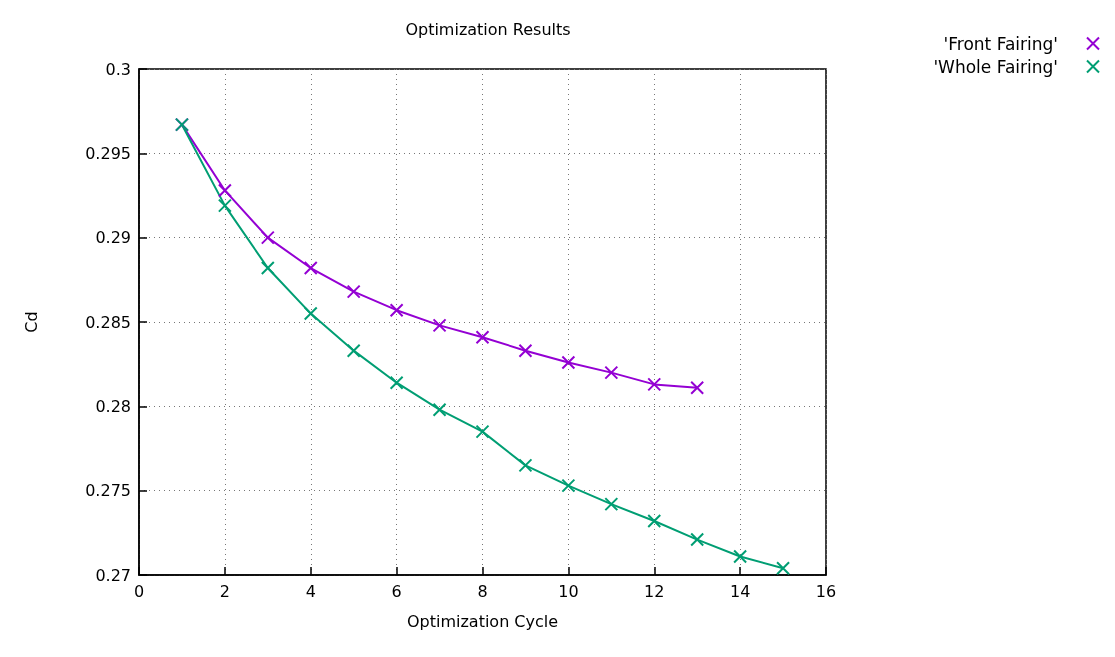 The image size is (1115, 657). Describe the element at coordinates (310, 591) in the screenshot. I see `x-tick-label: 4` at that location.